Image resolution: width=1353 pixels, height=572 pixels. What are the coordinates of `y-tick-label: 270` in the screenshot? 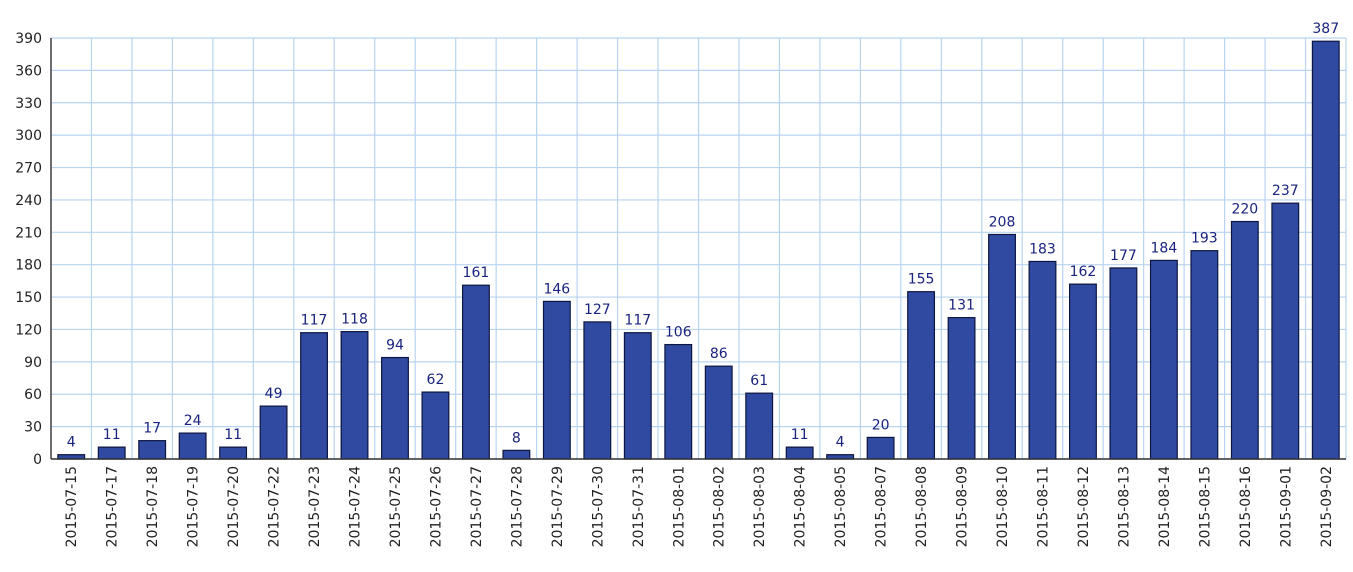 It's located at (28, 169).